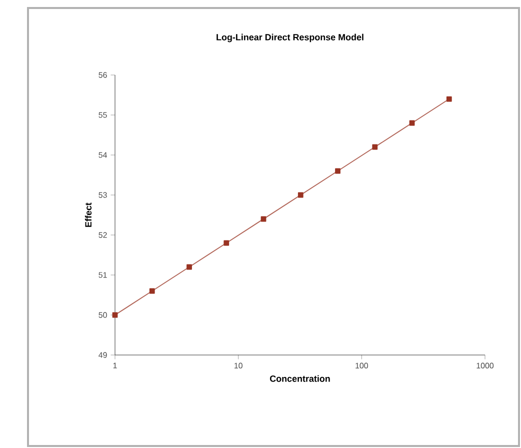  Describe the element at coordinates (300, 378) in the screenshot. I see `x-axis-title: Concentration` at that location.